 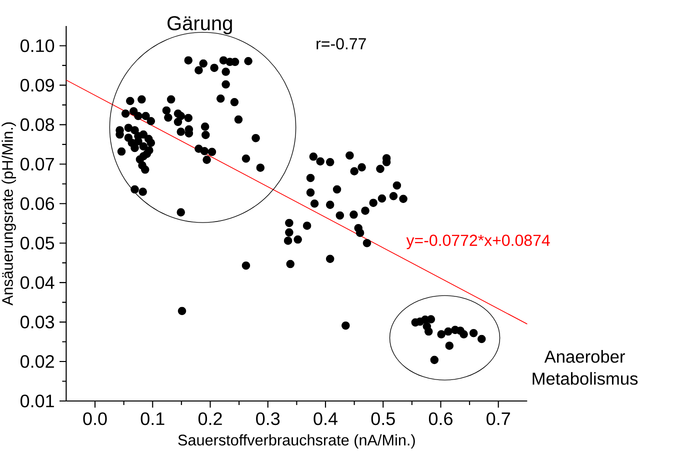 I want to click on annotation: r=-0.77, so click(x=341, y=44).